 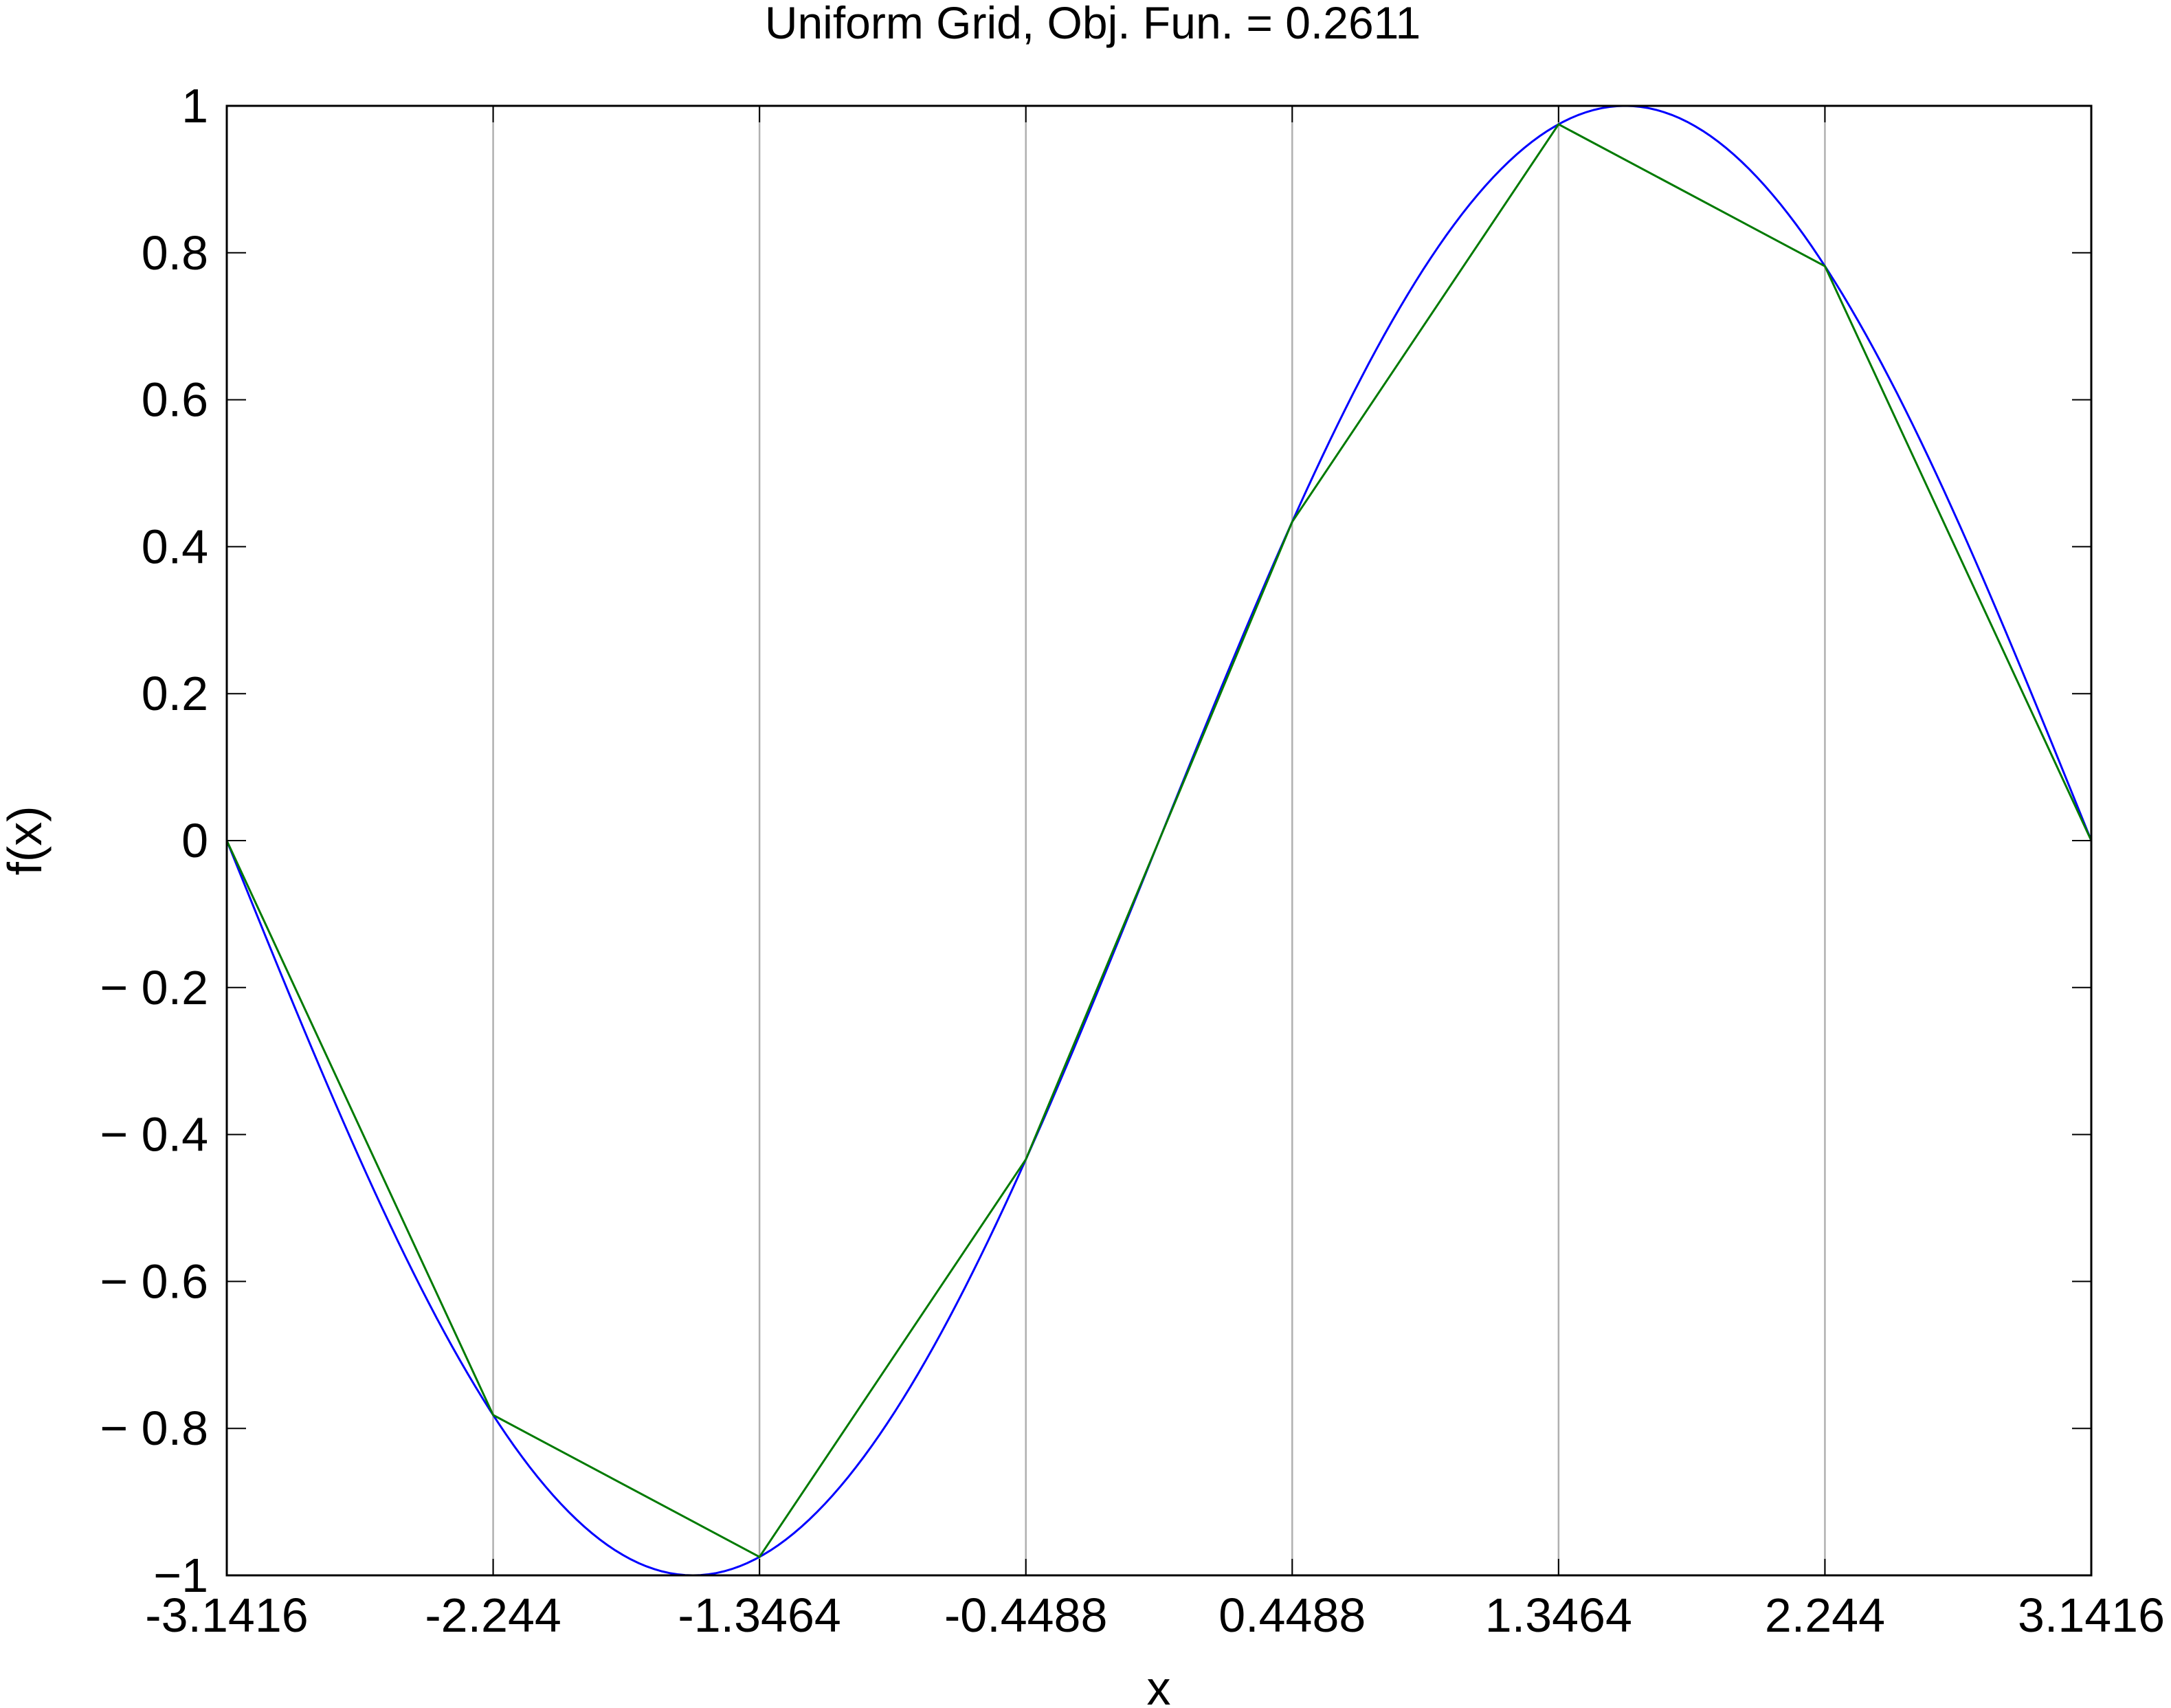 What do you see at coordinates (1292, 1615) in the screenshot?
I see `x-tick-label: 0.4488` at bounding box center [1292, 1615].